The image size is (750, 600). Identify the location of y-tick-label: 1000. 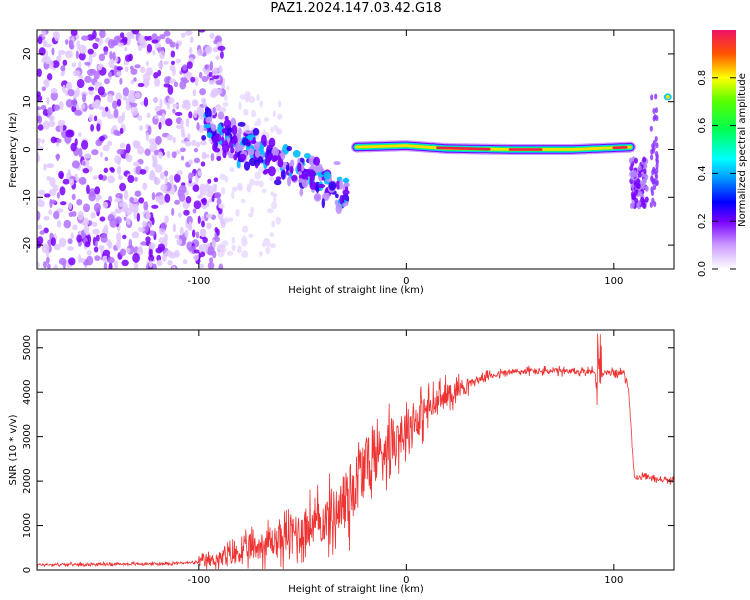
(27, 525).